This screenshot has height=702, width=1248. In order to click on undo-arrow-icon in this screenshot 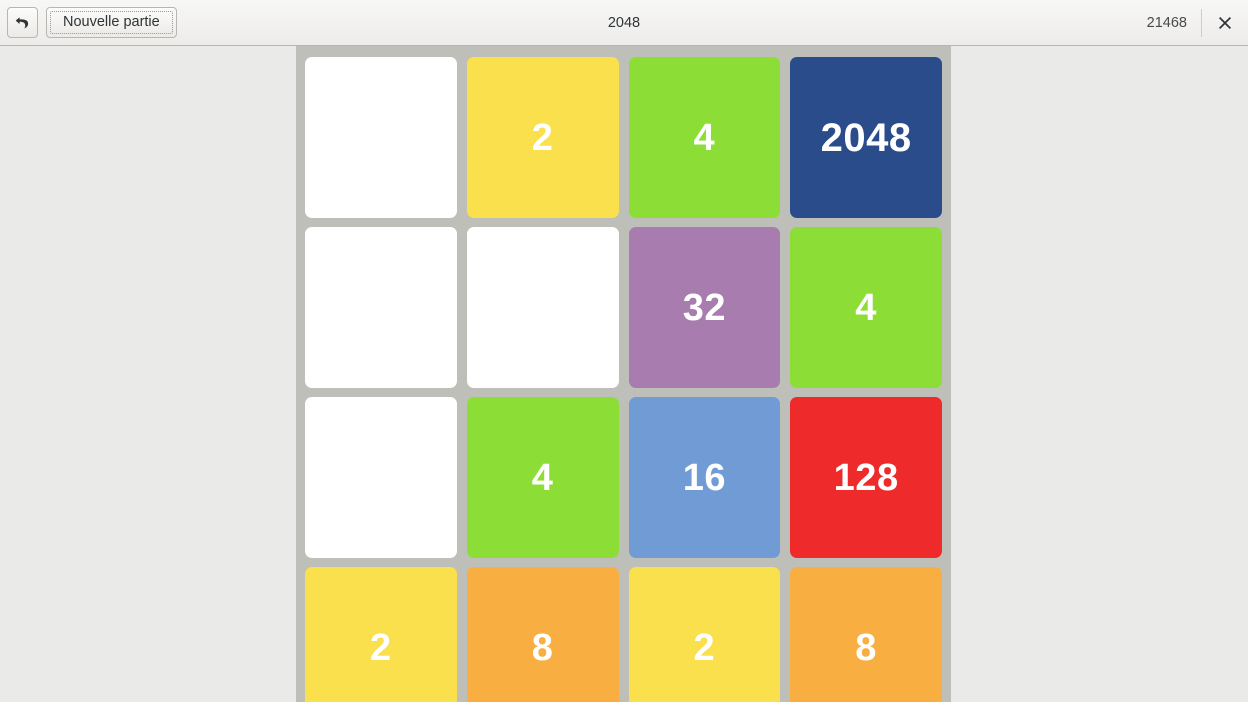, I will do `click(22, 22)`.